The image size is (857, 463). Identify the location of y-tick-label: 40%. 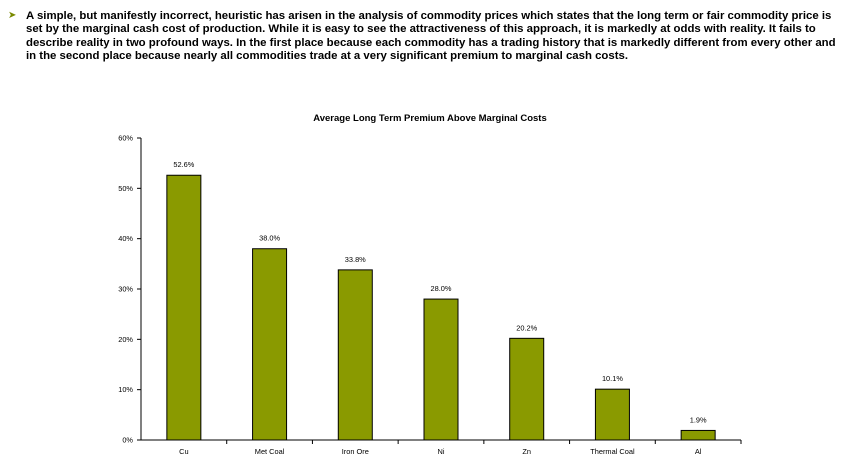
(125, 238).